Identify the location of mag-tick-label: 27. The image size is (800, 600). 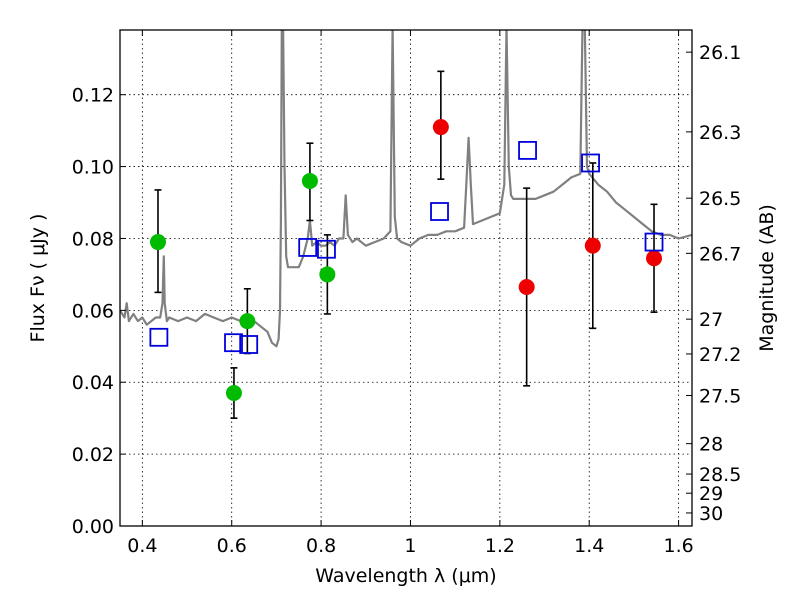
(711, 320).